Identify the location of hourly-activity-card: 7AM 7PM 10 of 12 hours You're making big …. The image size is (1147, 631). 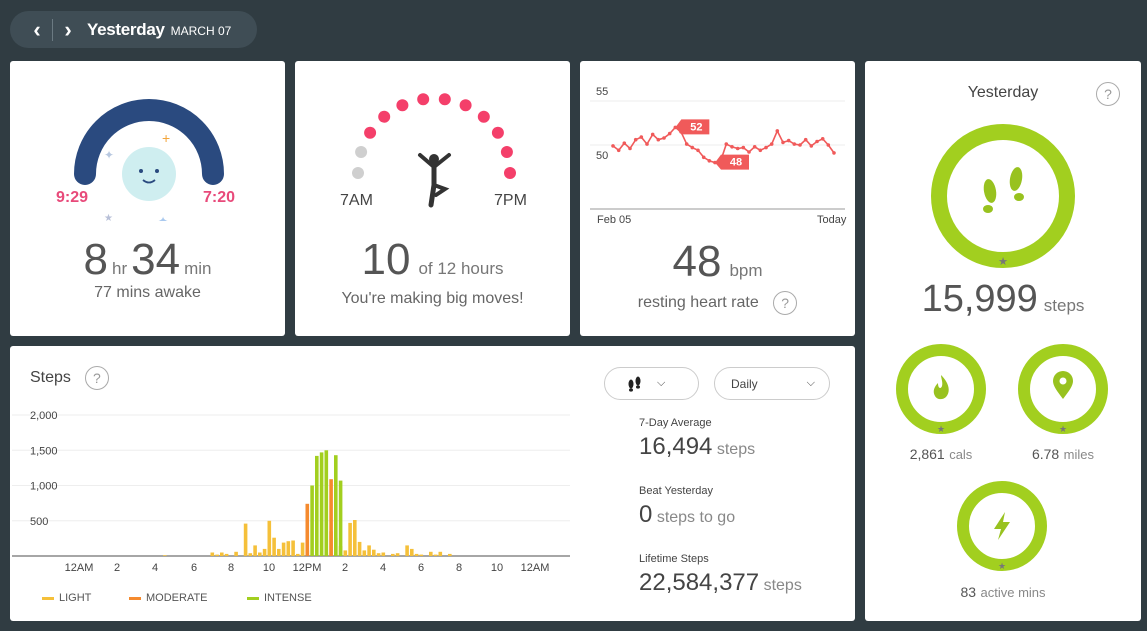
(432, 198).